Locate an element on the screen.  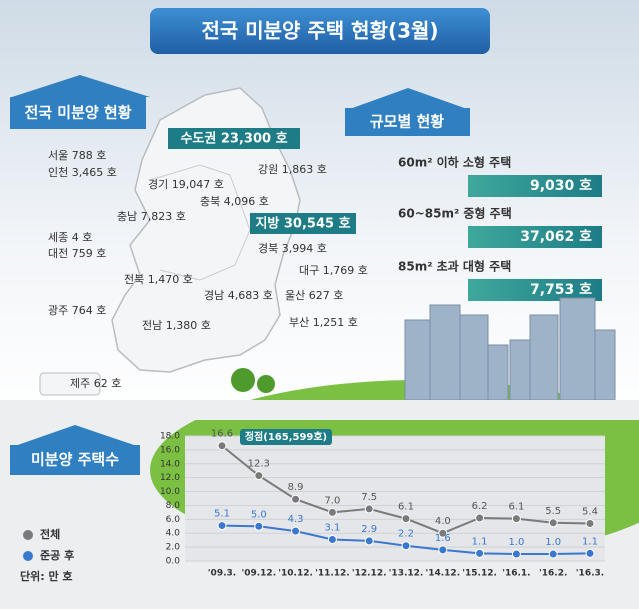
y-tick-label: 8.0 is located at coordinates (173, 506).